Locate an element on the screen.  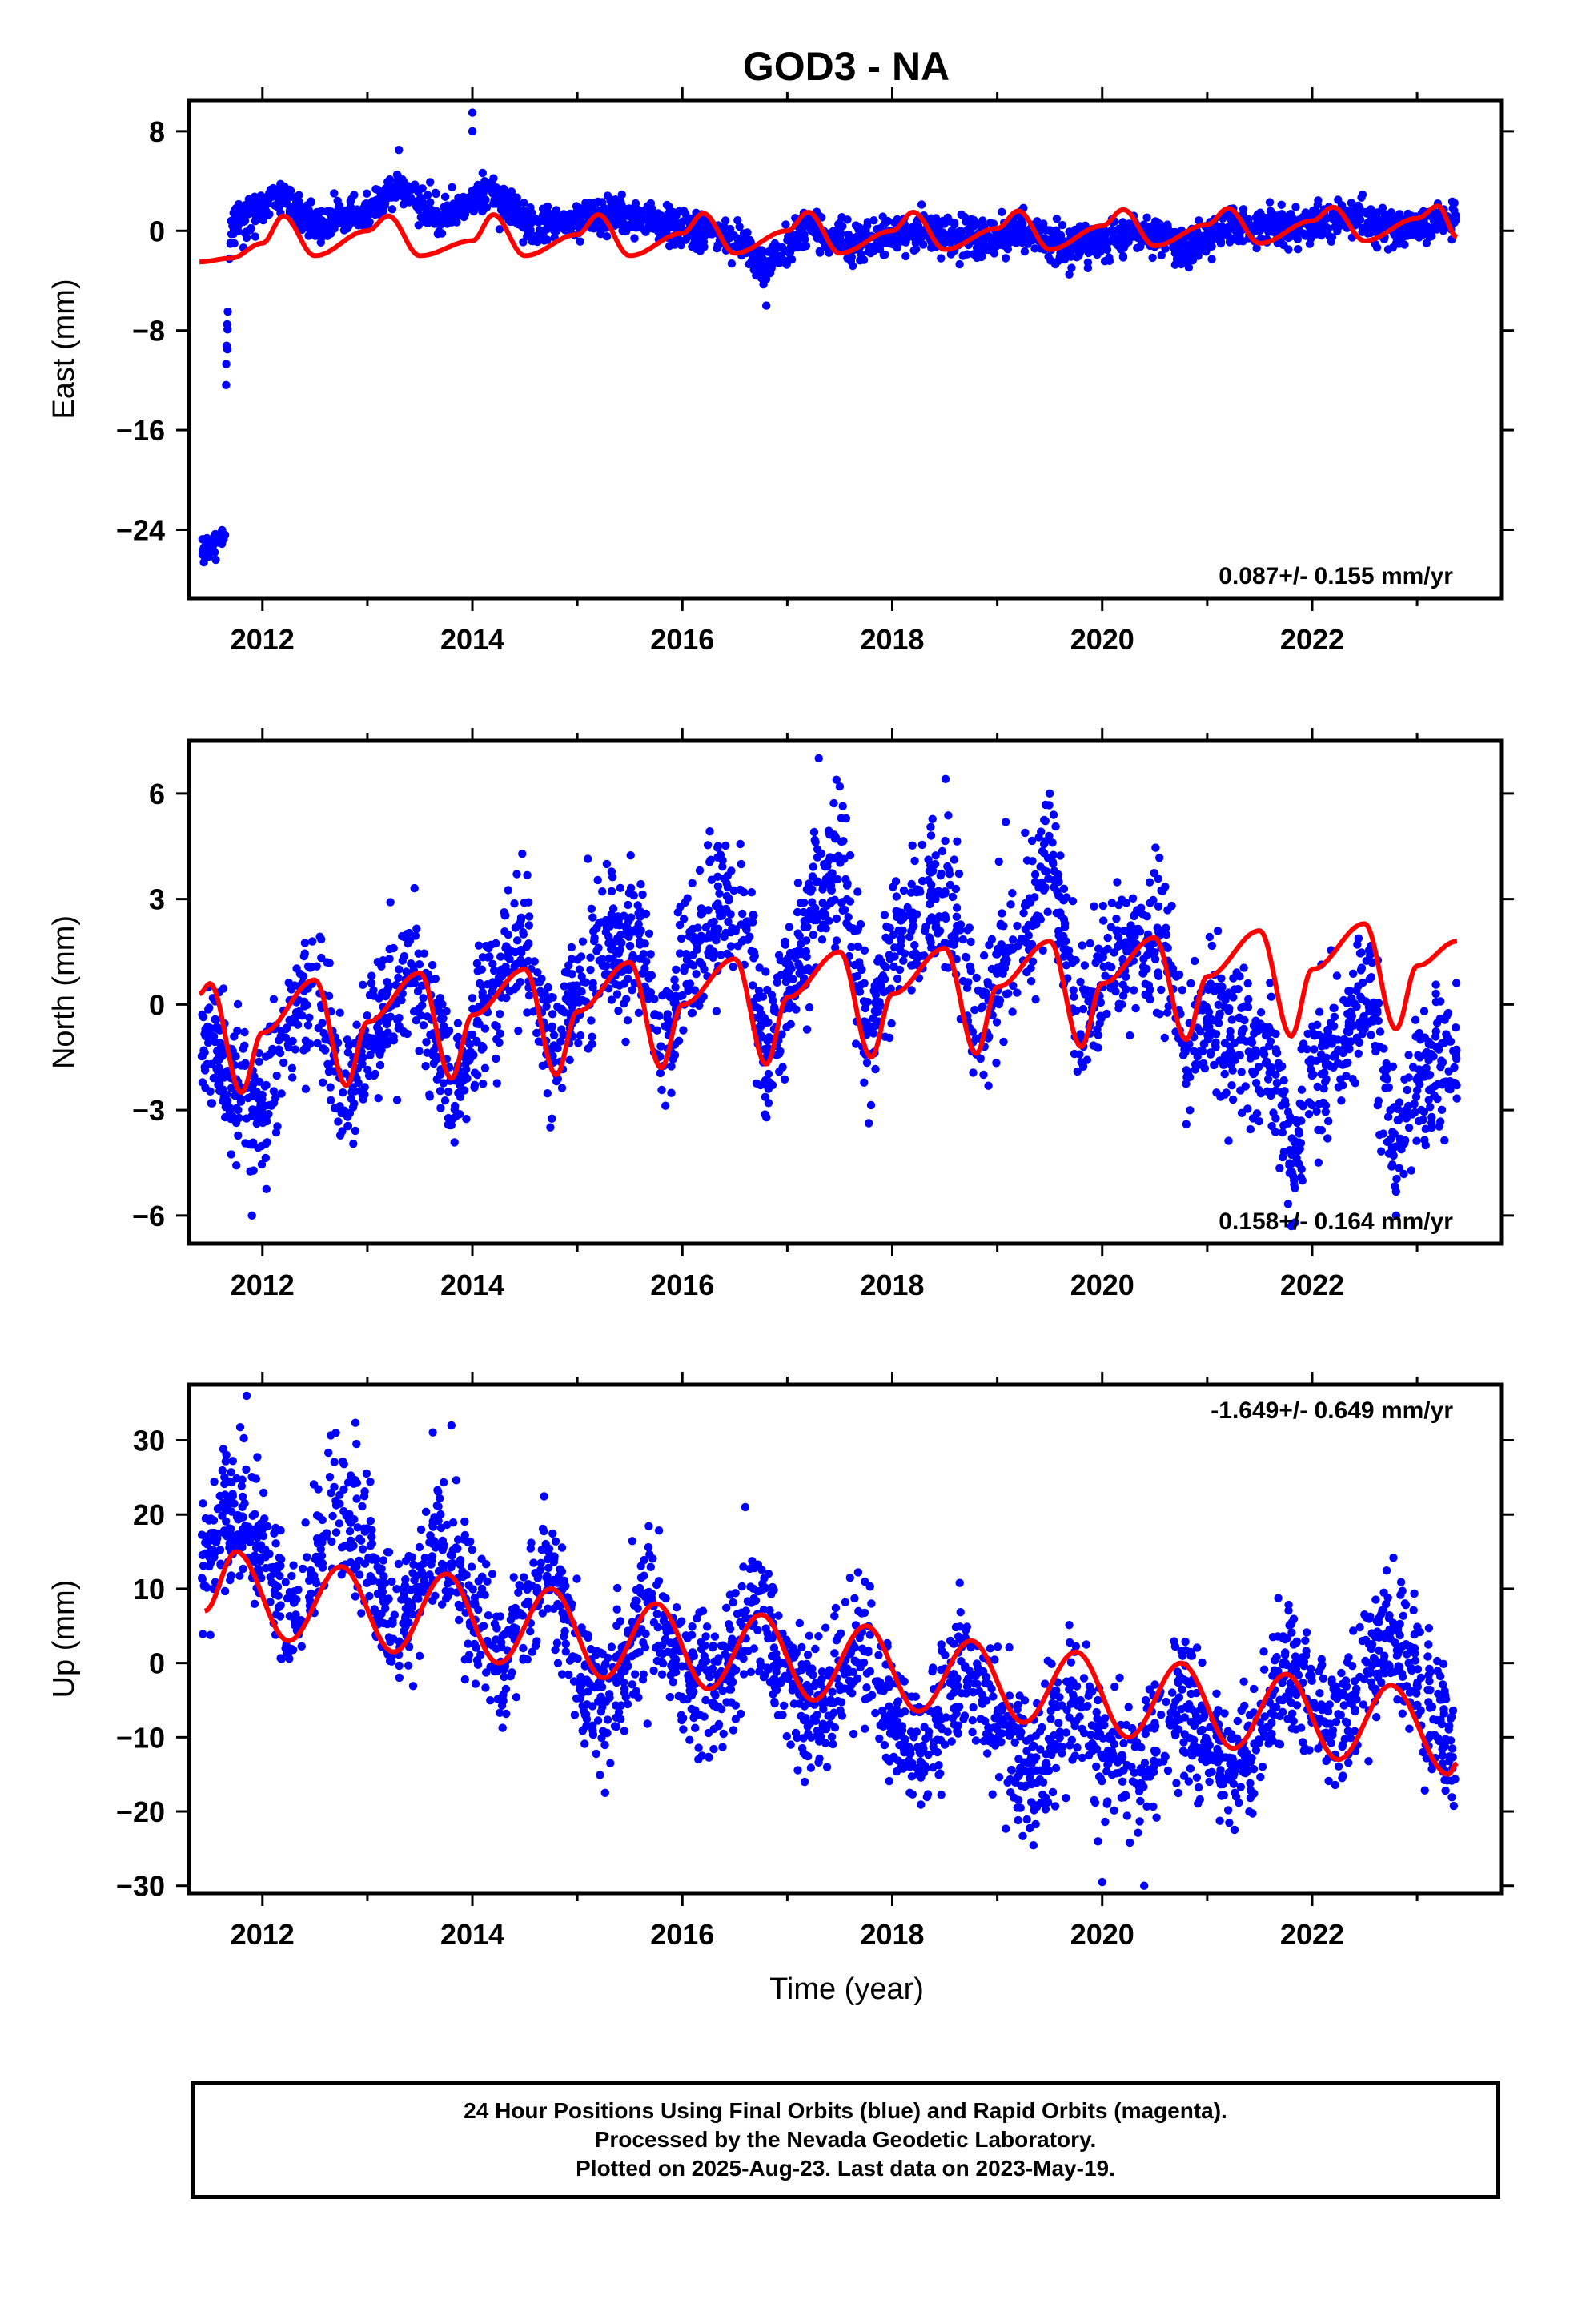
y-tick-label: −16 is located at coordinates (140, 430).